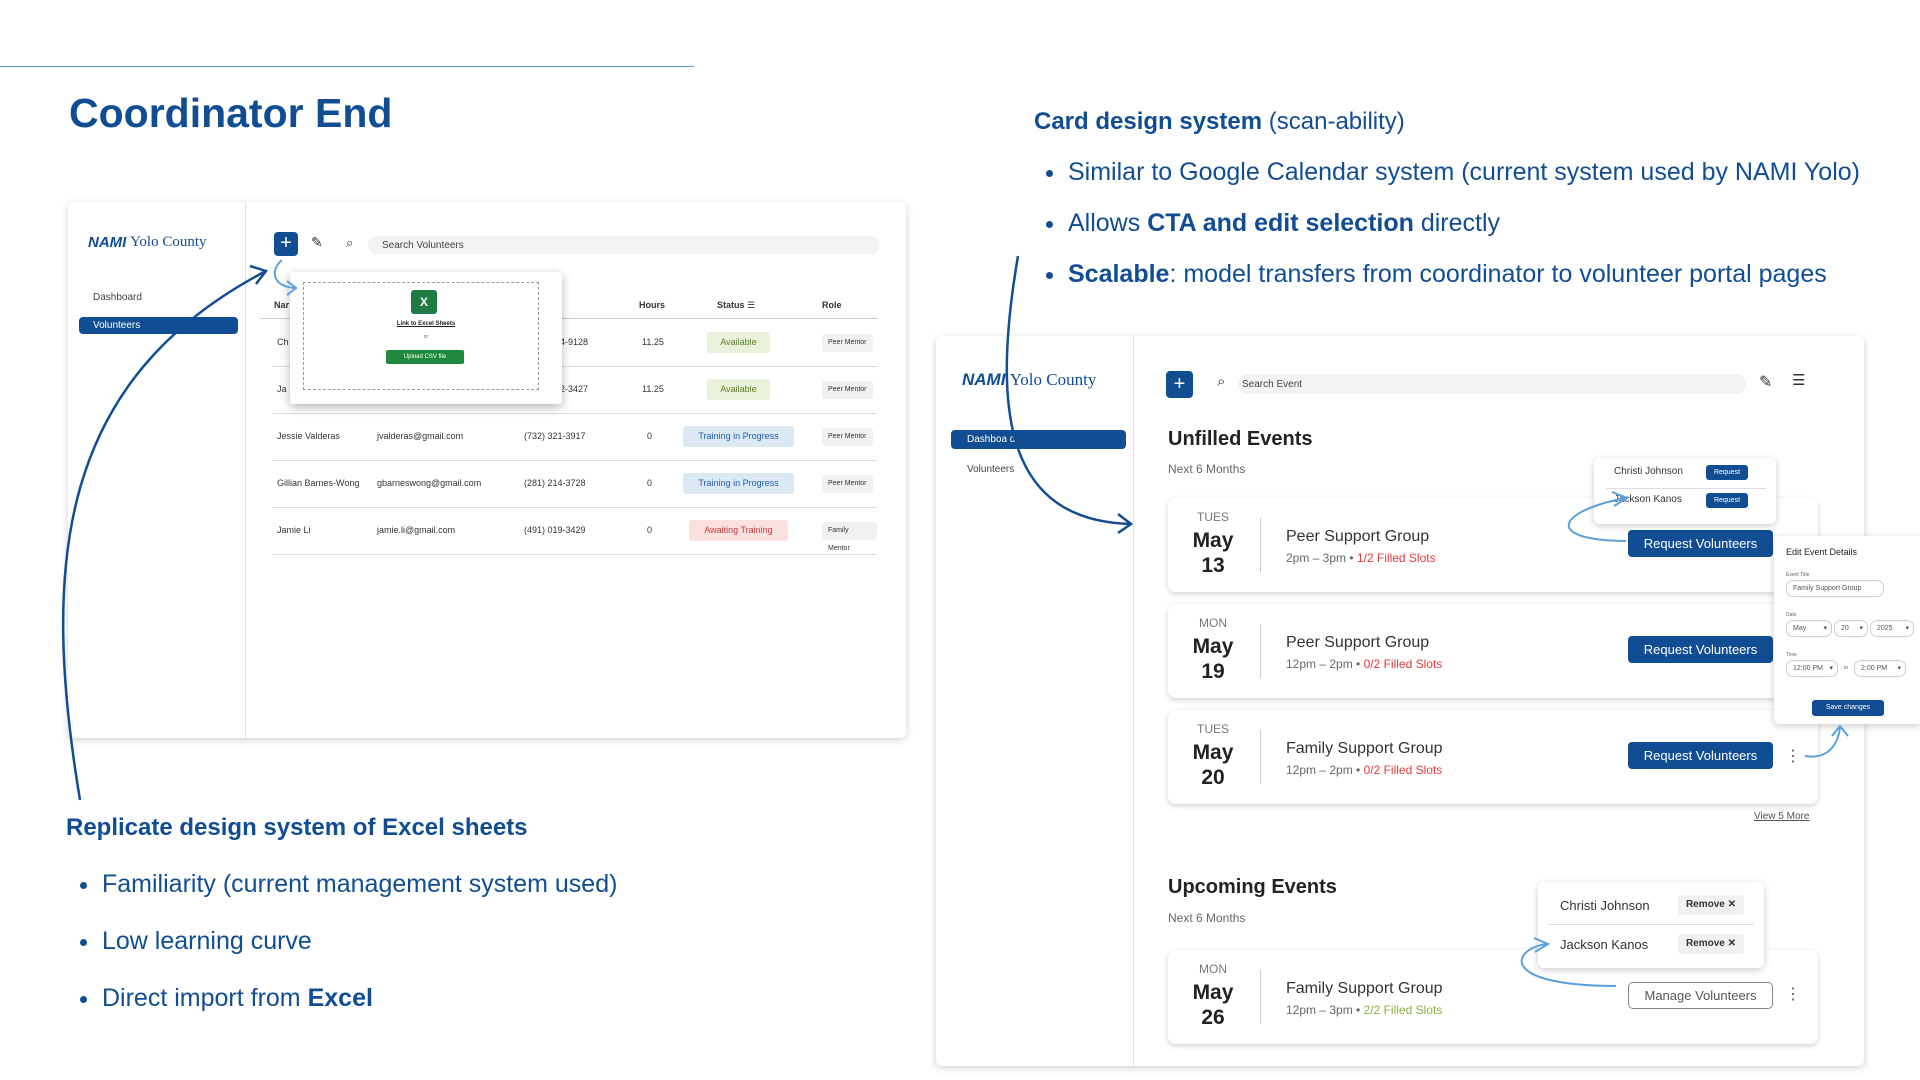 The width and height of the screenshot is (1920, 1080). What do you see at coordinates (1179, 384) in the screenshot?
I see `add-event-button: +` at bounding box center [1179, 384].